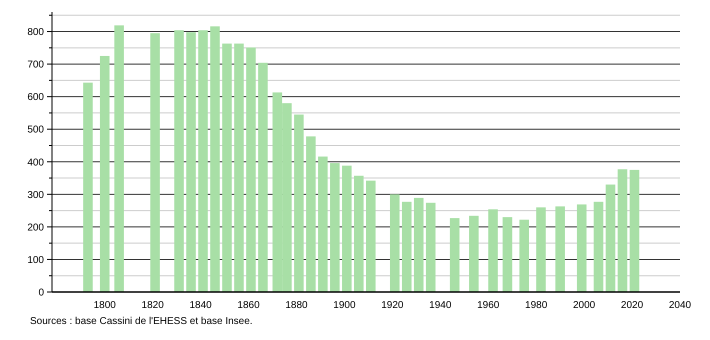 The height and width of the screenshot is (340, 710). Describe the element at coordinates (41, 293) in the screenshot. I see `y-tick-label: 0` at that location.